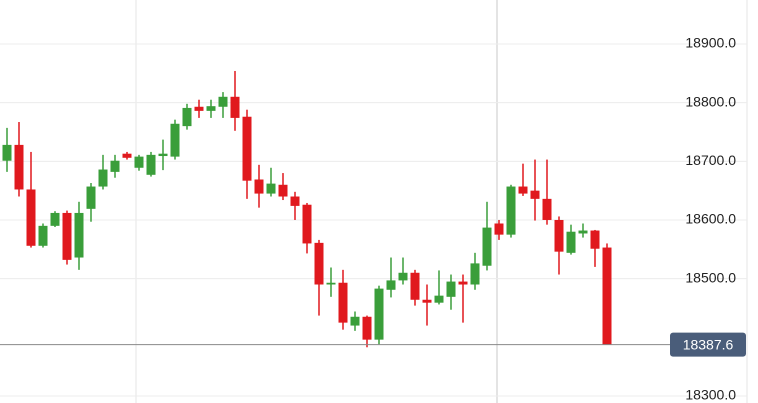 This screenshot has width=758, height=403. What do you see at coordinates (710, 160) in the screenshot?
I see `y-tick-label: 18700.0` at bounding box center [710, 160].